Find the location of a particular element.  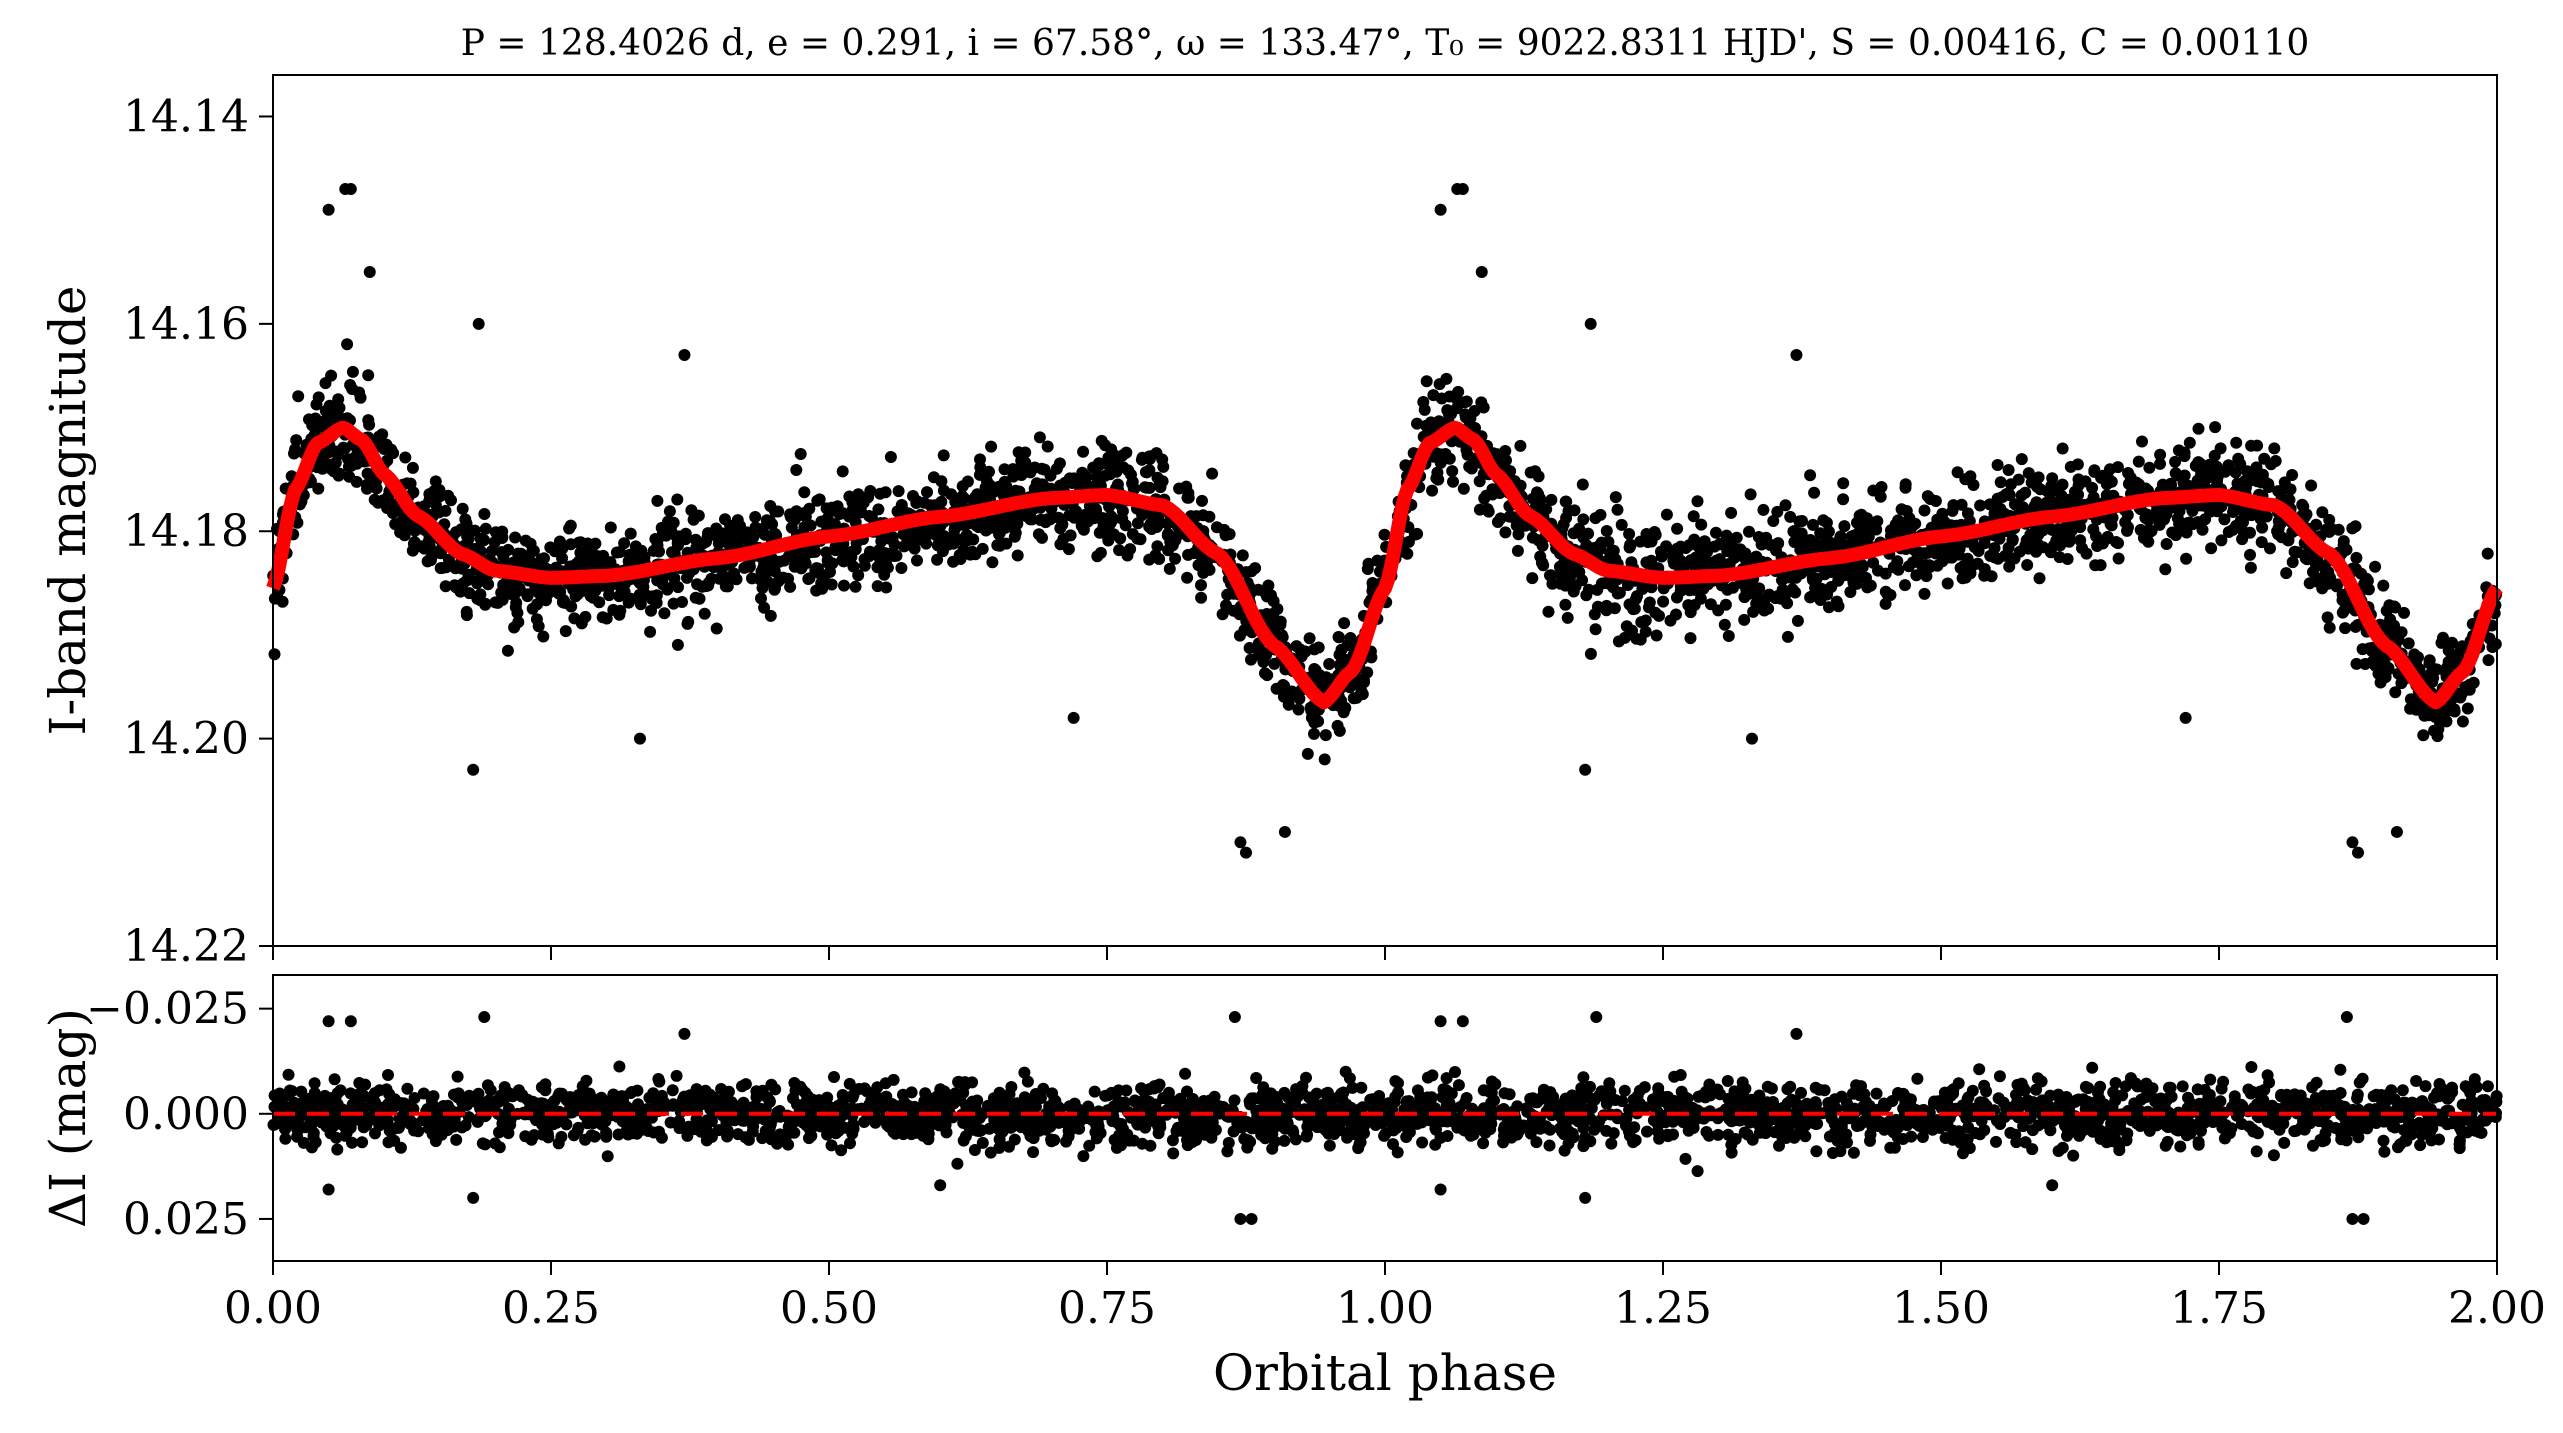

top-y-axis-label: I-band magnitude is located at coordinates (68, 511).